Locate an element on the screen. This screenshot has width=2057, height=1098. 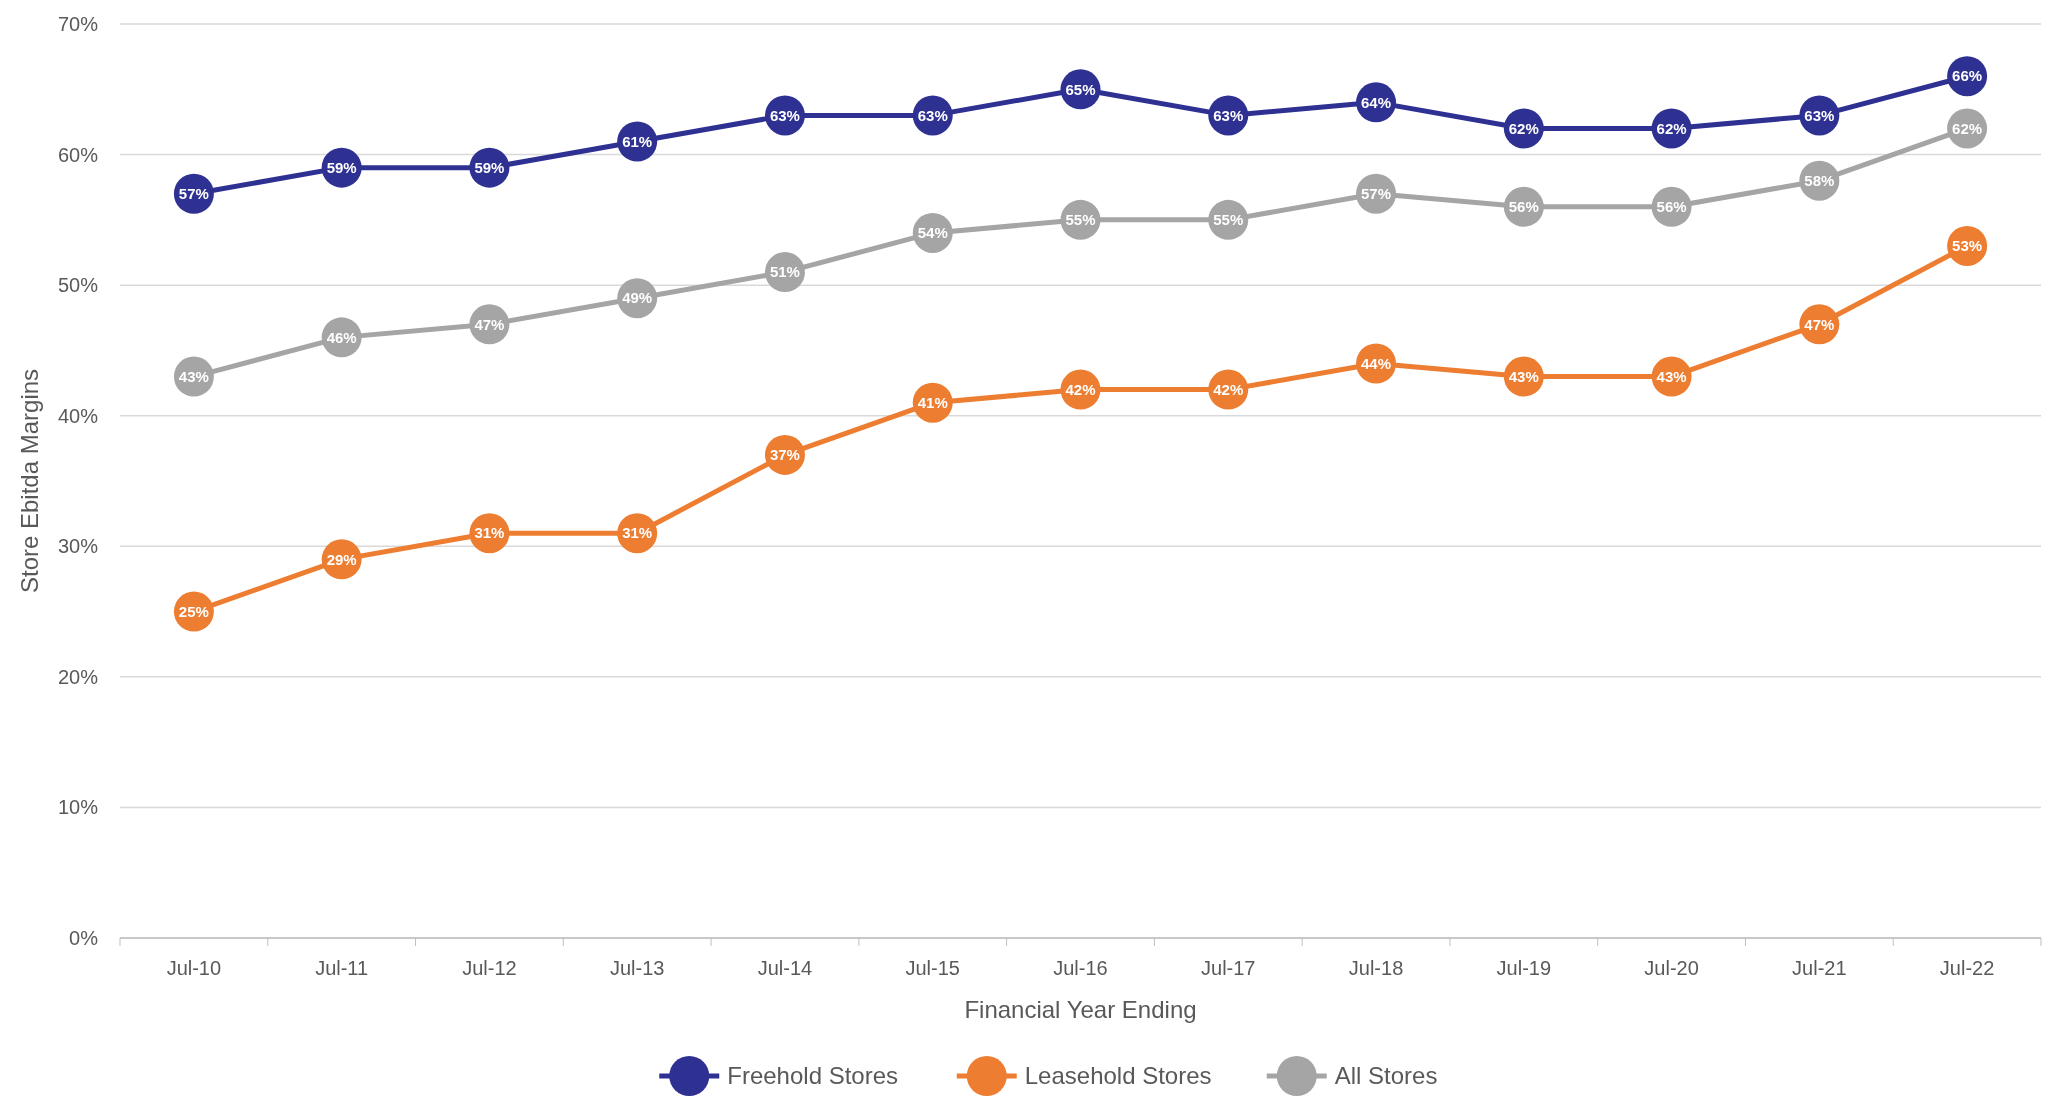
legend-label: Freehold Stores is located at coordinates (813, 1075).